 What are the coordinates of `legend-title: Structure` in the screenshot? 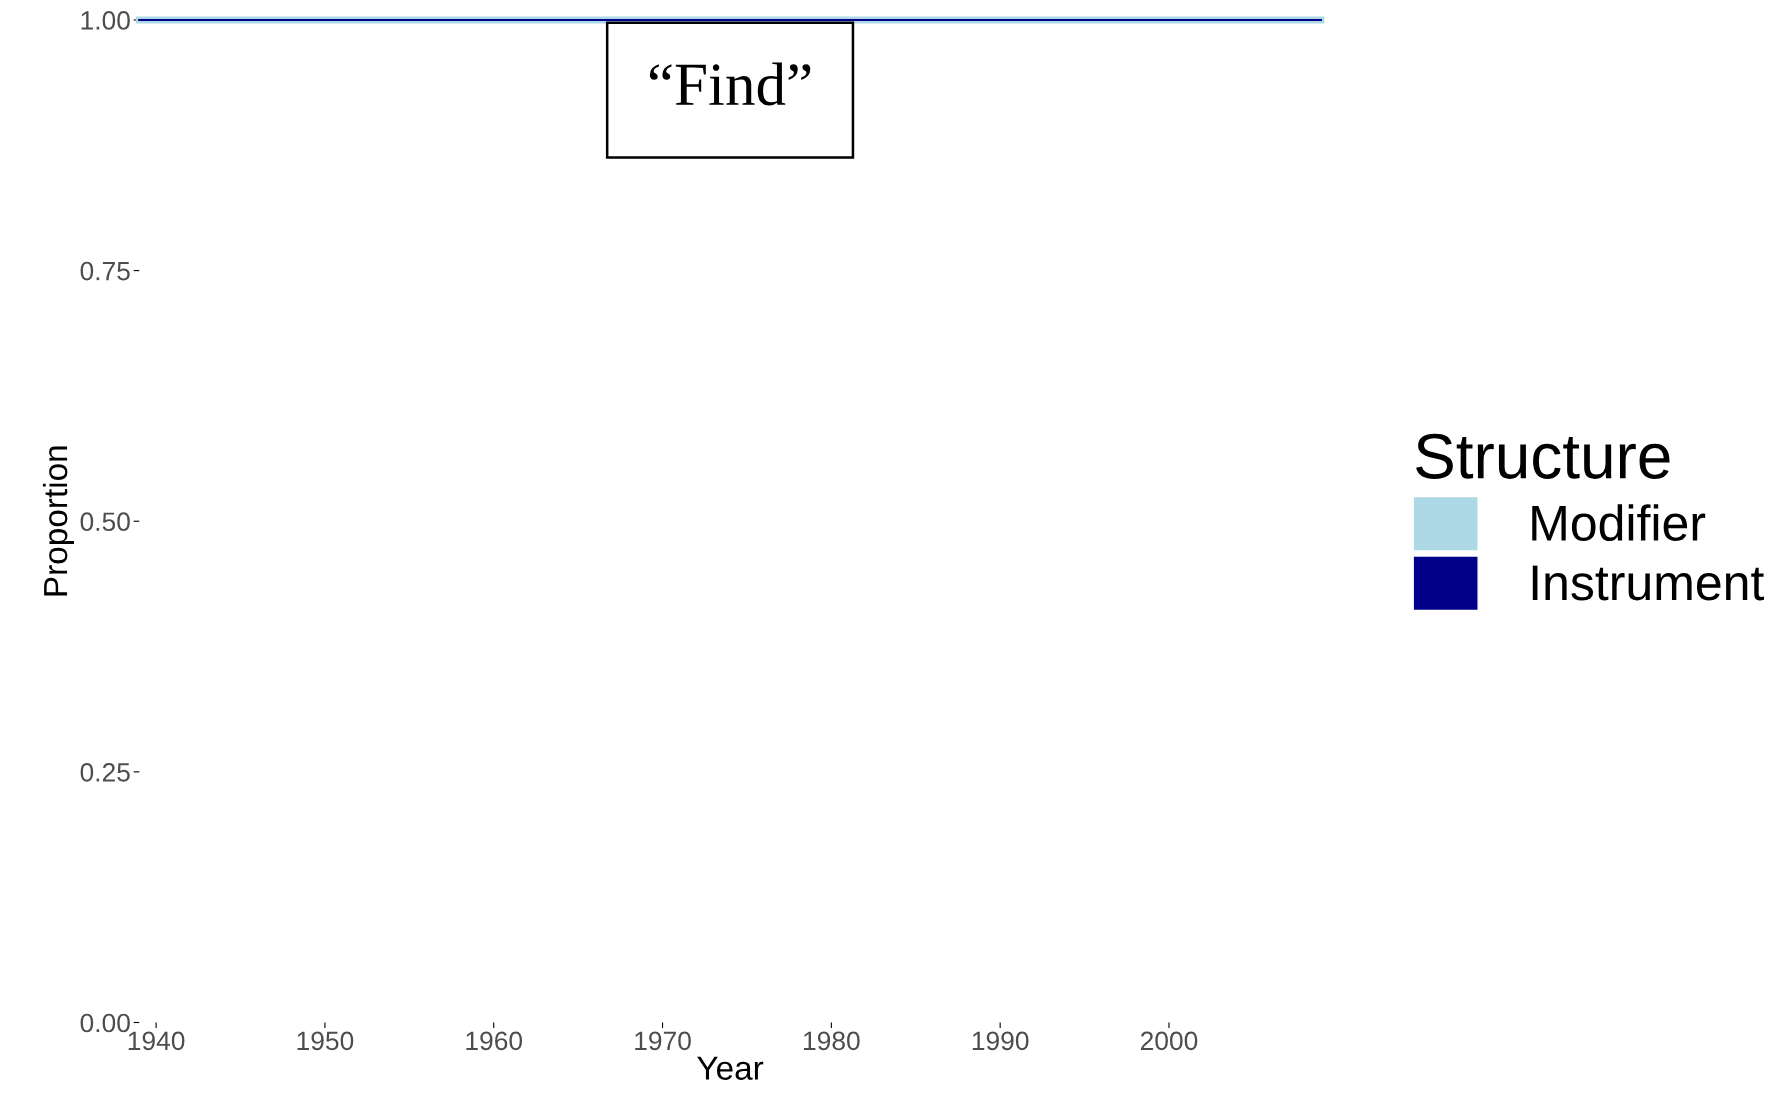 It's located at (1543, 456).